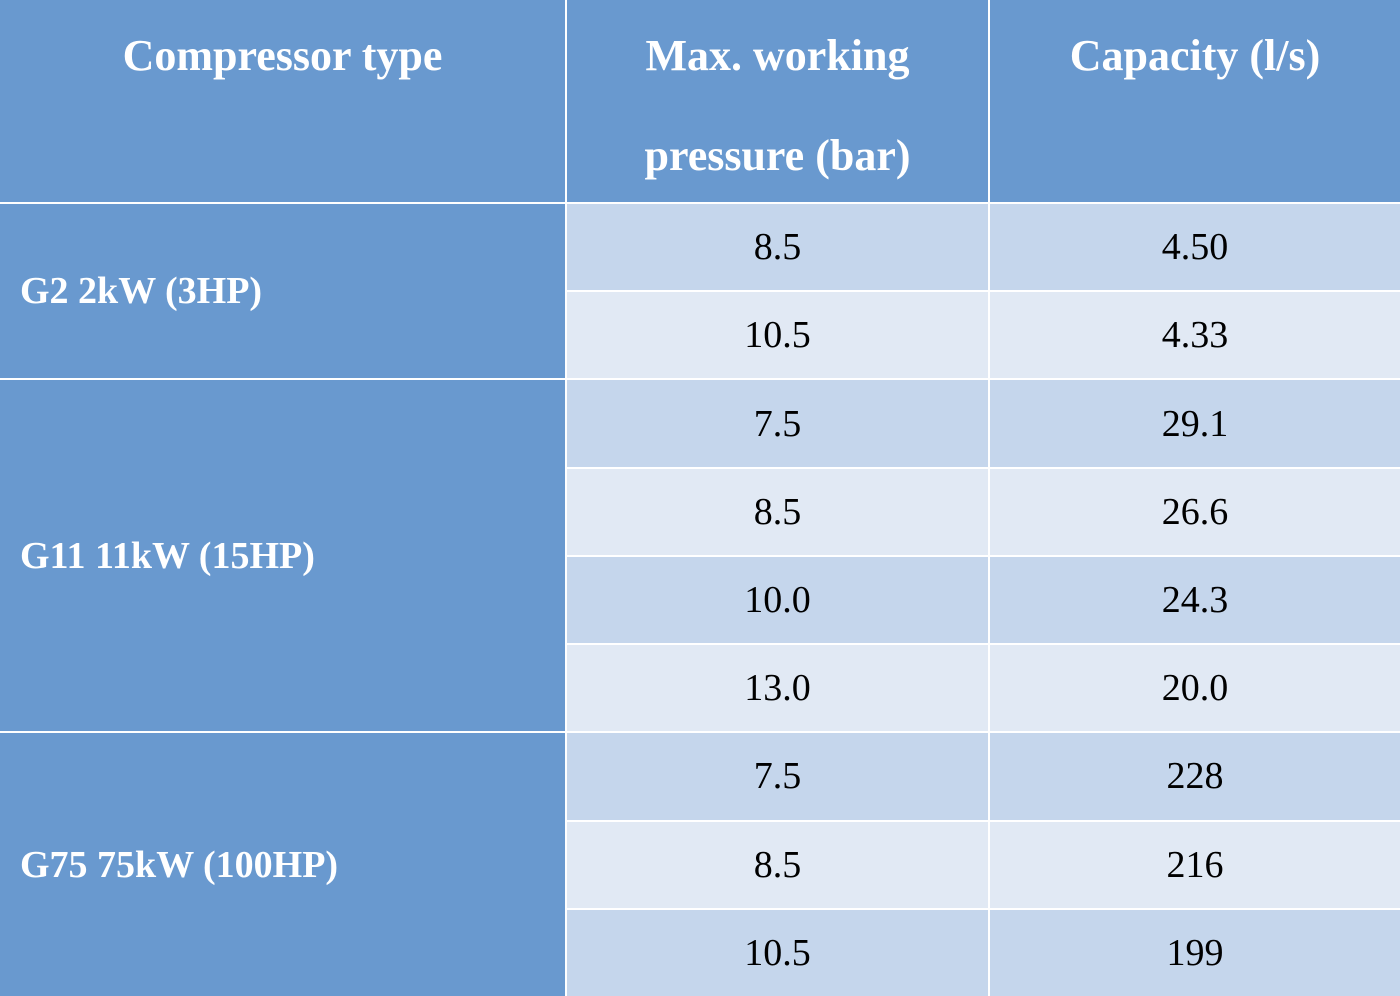  Describe the element at coordinates (777, 101) in the screenshot. I see `header-cell: Max. working pressure (bar)` at that location.